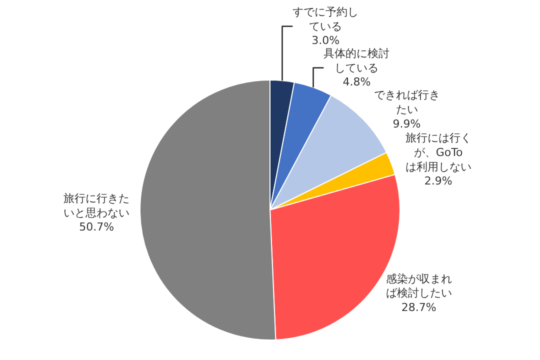  What do you see at coordinates (407, 102) in the screenshot?
I see `slice-label: できれば行きたい` at bounding box center [407, 102].